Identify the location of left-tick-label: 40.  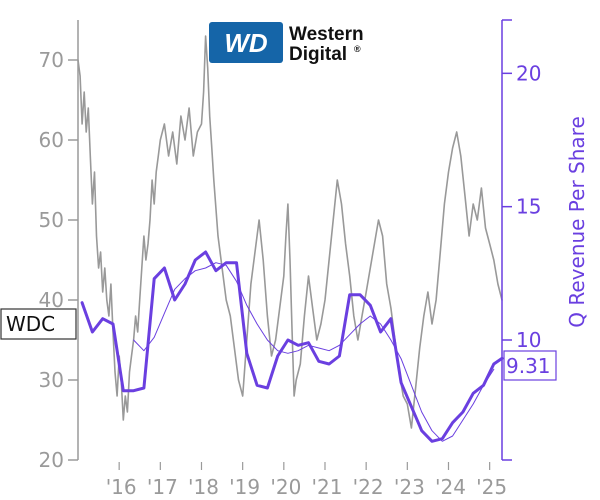
(51, 300).